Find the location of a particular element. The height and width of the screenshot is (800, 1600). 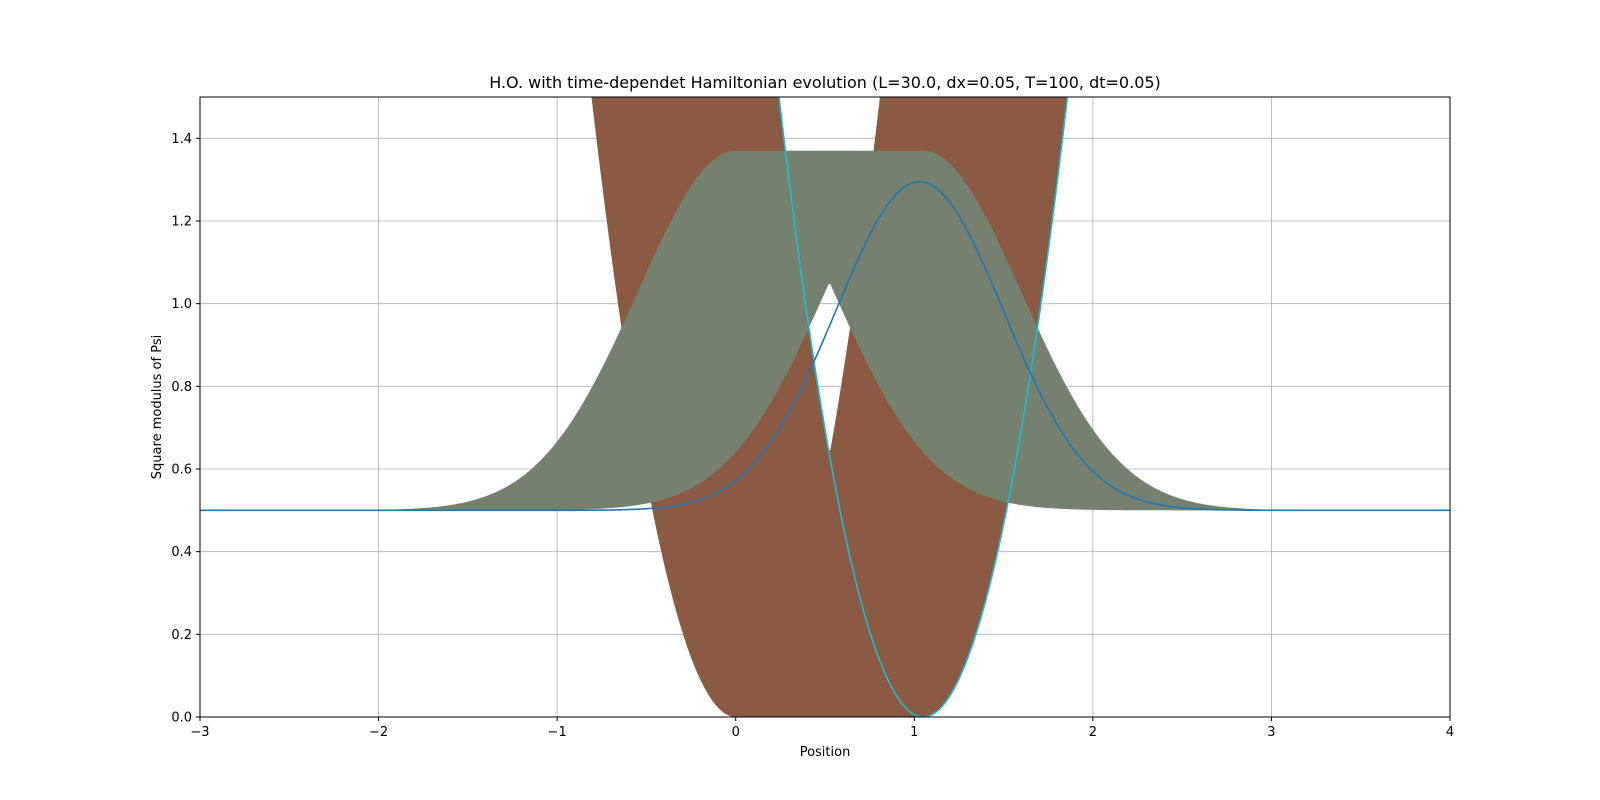

x-axis: −3 −2 −1 0 1 2 3 4 is located at coordinates (822, 728).